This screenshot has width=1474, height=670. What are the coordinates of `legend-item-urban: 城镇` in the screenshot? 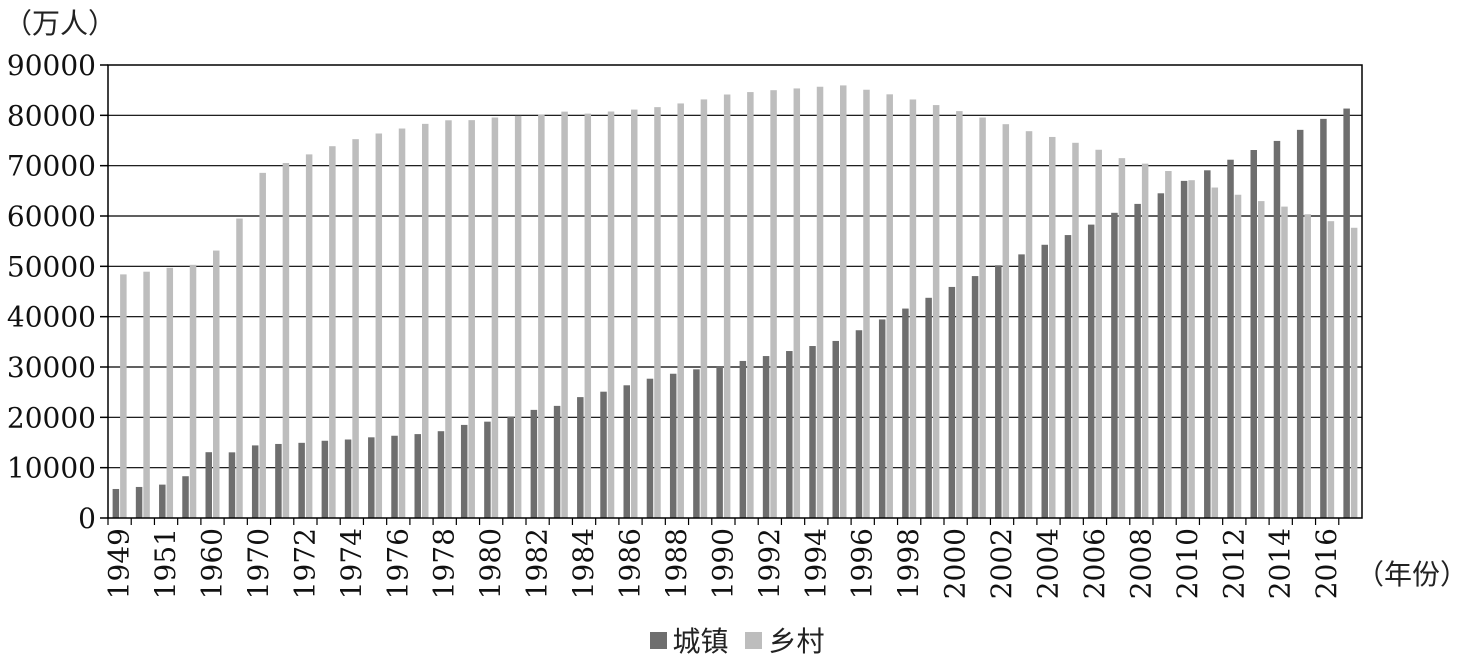 It's located at (689, 640).